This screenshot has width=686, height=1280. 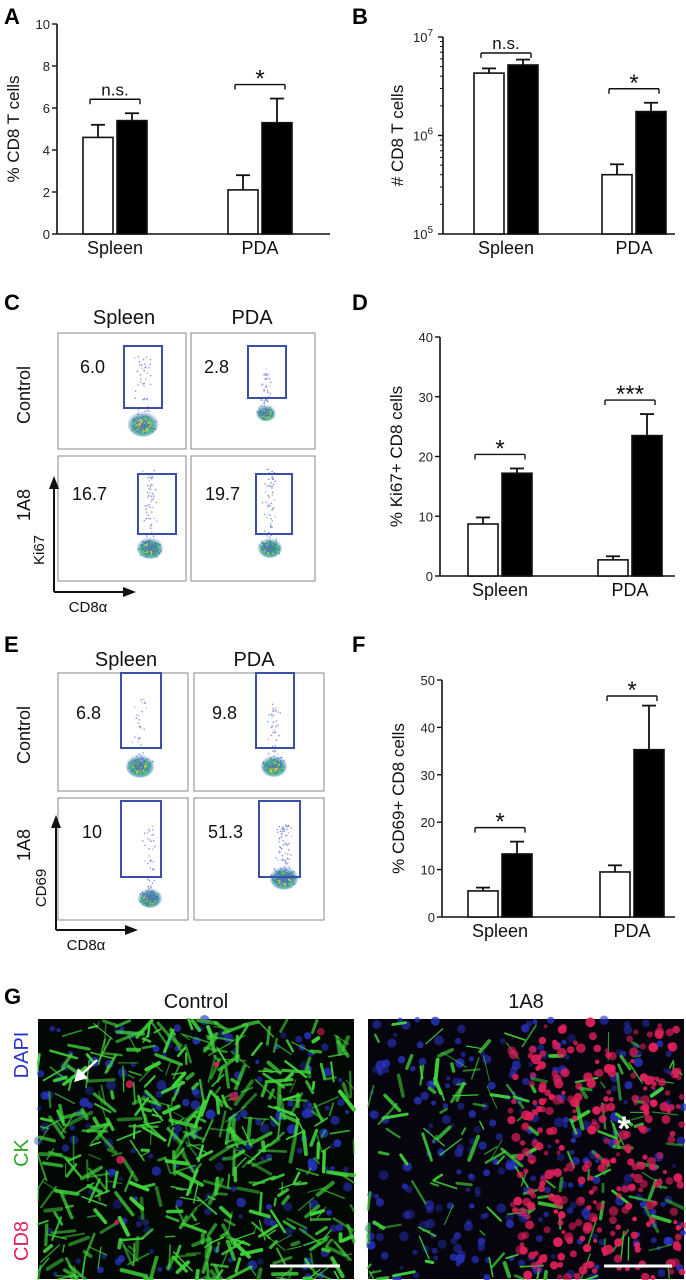 I want to click on y-tick-label: 10⁶, so click(x=423, y=135).